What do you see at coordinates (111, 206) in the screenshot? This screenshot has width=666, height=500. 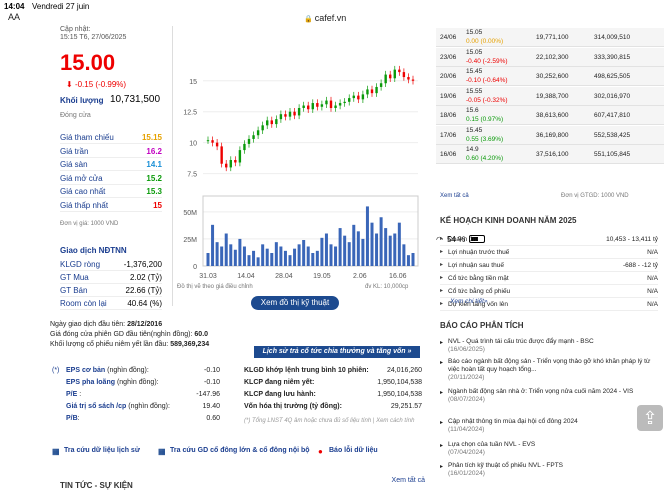 I see `price-stat-row: Giá thấp nhất 15` at bounding box center [111, 206].